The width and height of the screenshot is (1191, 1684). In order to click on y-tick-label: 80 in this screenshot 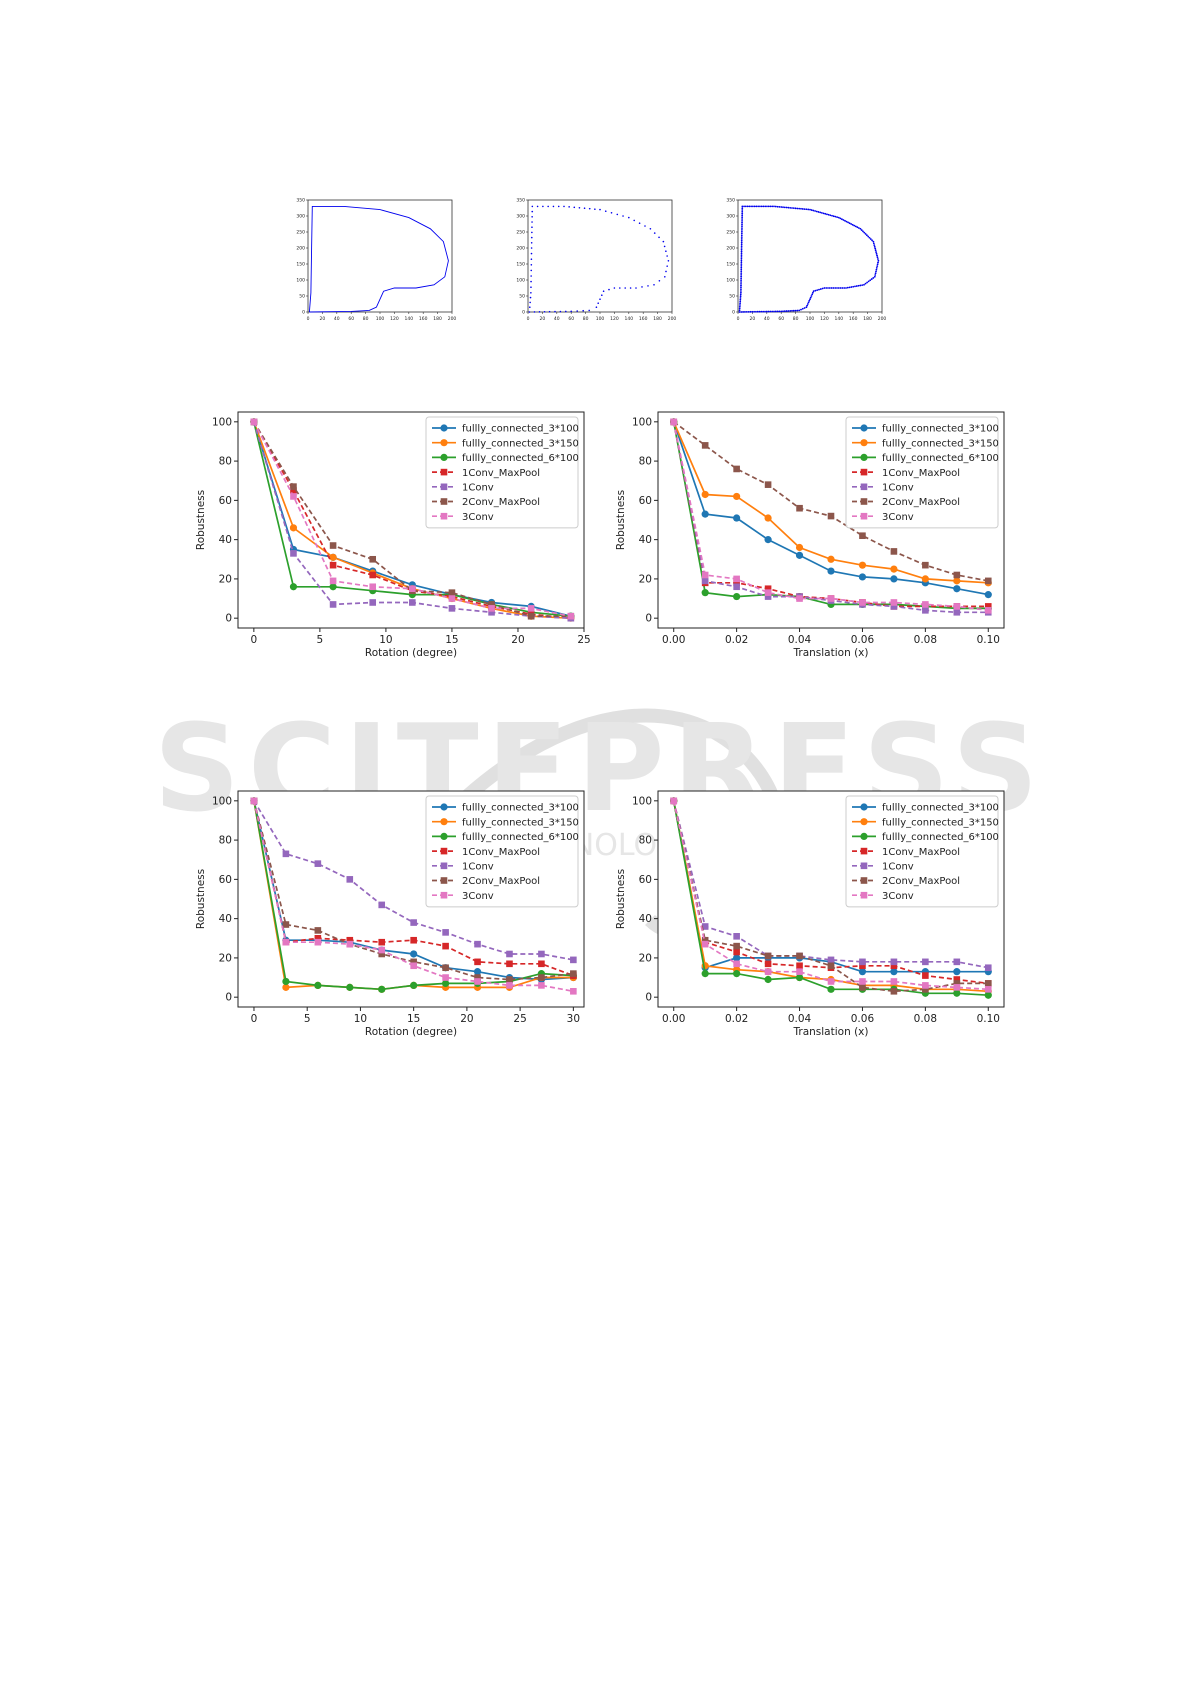, I will do `click(225, 841)`.